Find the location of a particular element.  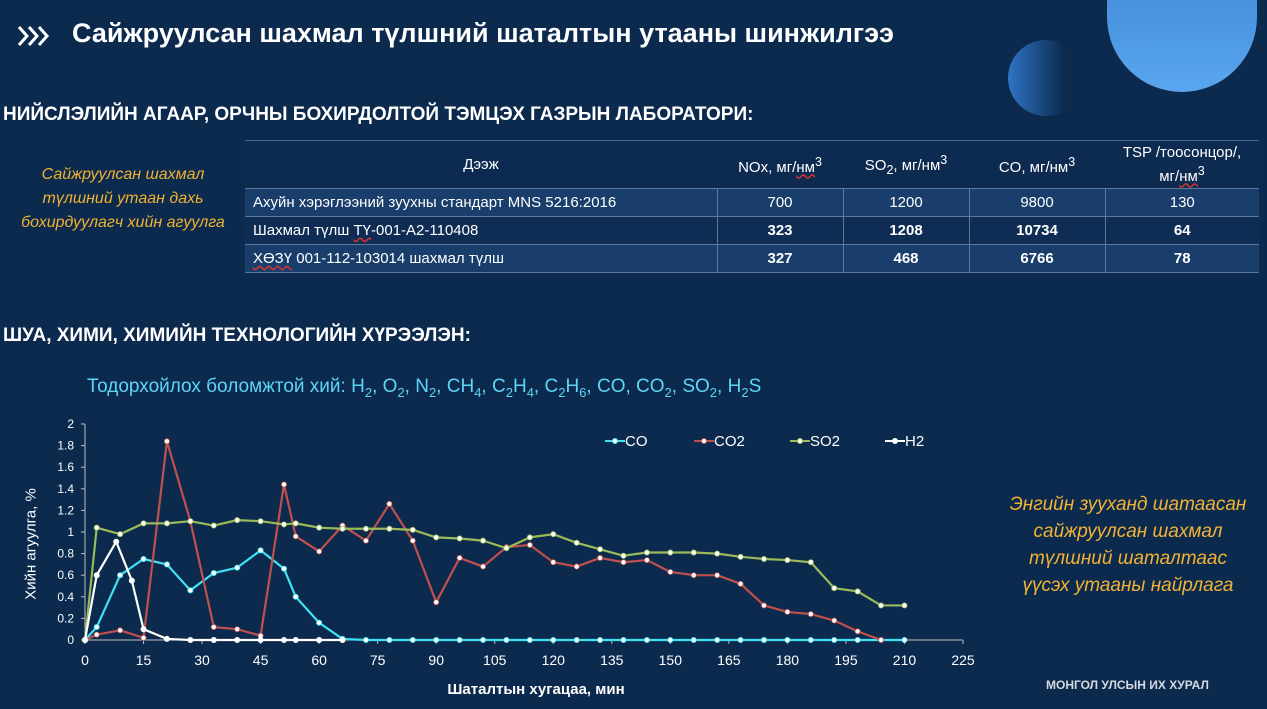

chevron-right-icon is located at coordinates (33, 36).